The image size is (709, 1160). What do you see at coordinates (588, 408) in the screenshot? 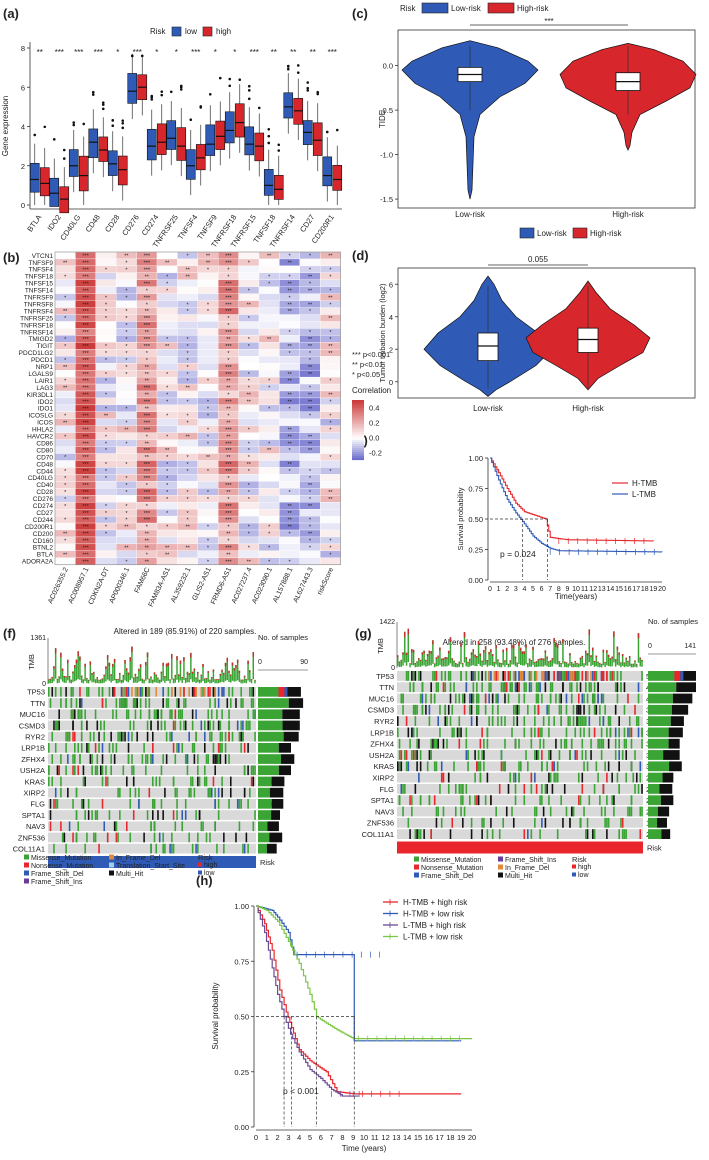
I see `x-tick-label: High-risk` at bounding box center [588, 408].